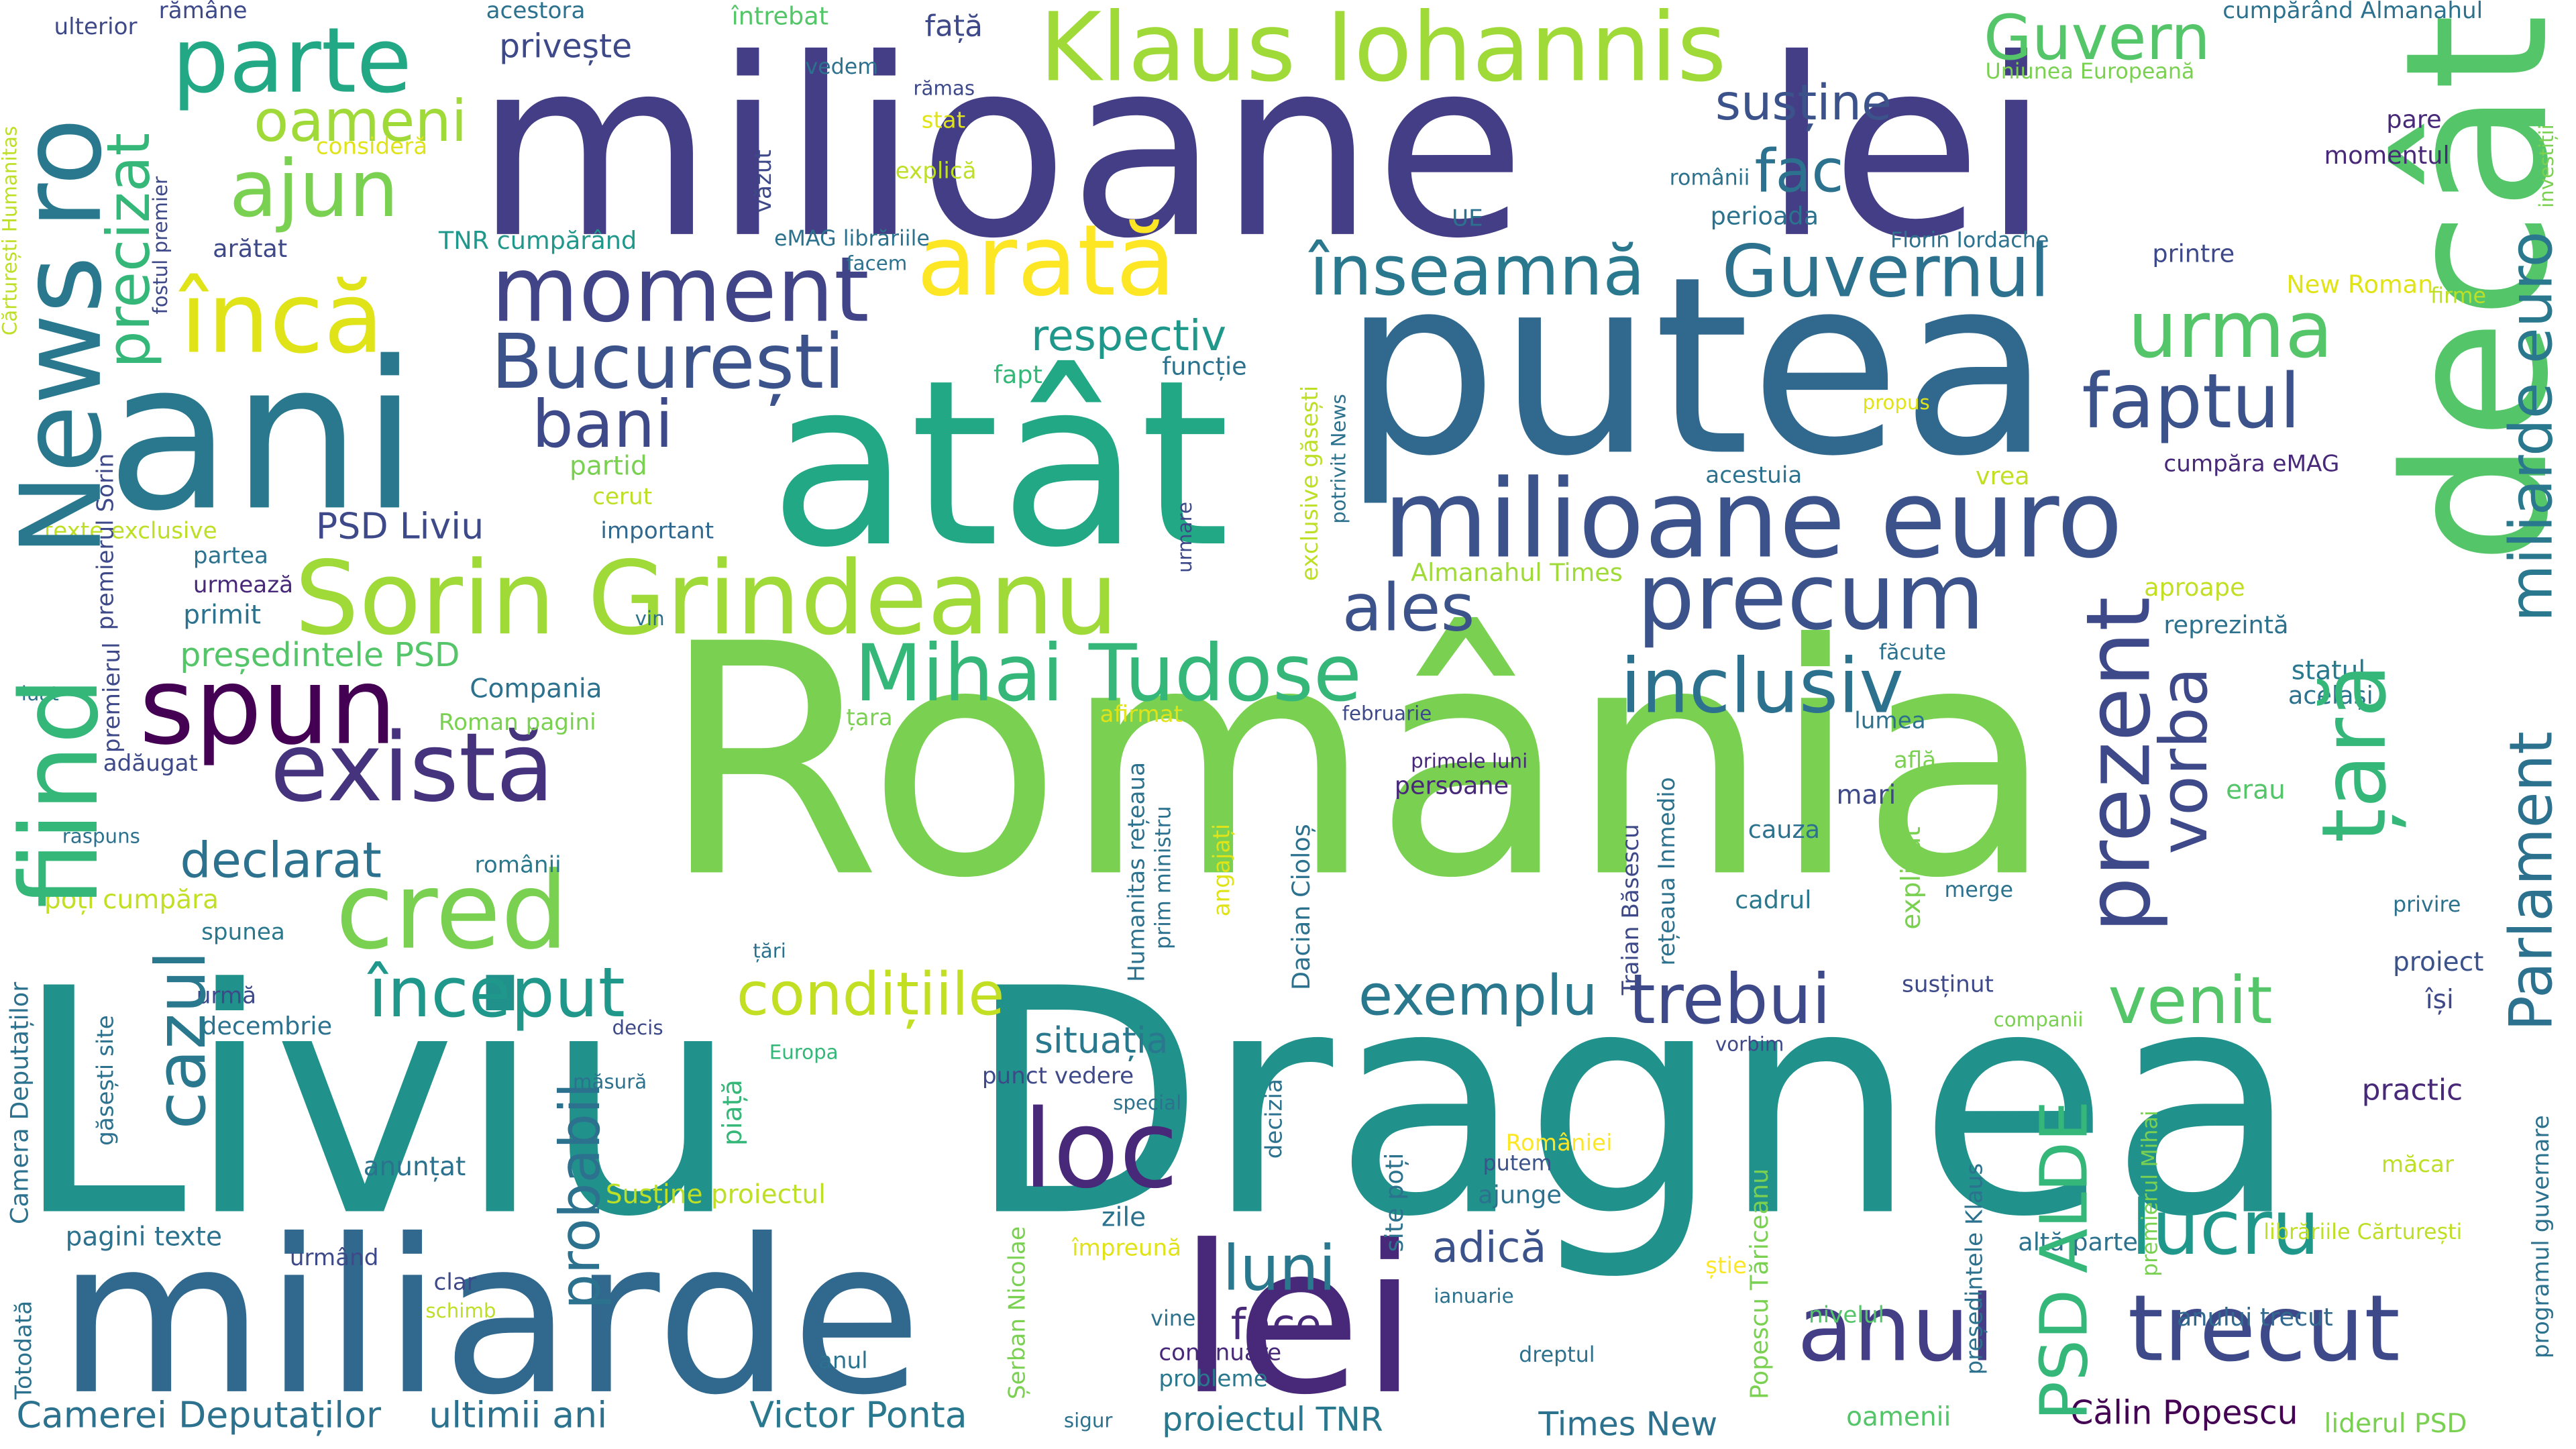 This screenshot has width=2576, height=1449. What do you see at coordinates (61, 792) in the screenshot?
I see `word-fiind: fiind` at bounding box center [61, 792].